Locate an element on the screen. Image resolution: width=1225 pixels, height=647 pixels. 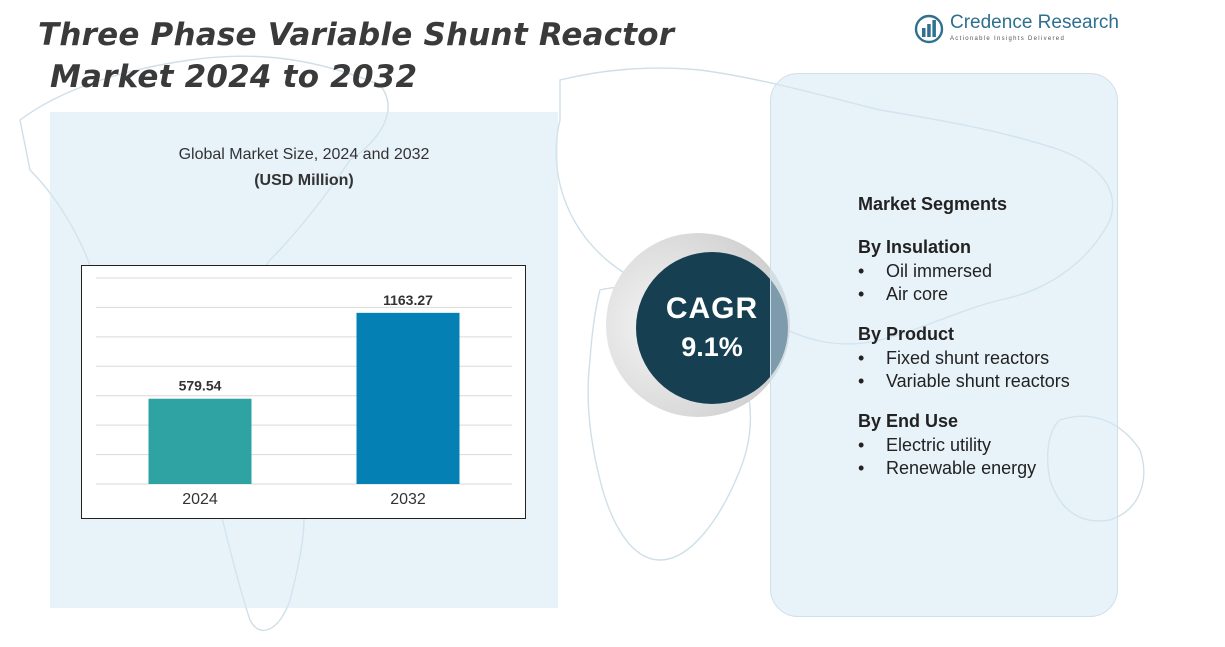
cagr-value: 9.1% is located at coordinates (712, 347).